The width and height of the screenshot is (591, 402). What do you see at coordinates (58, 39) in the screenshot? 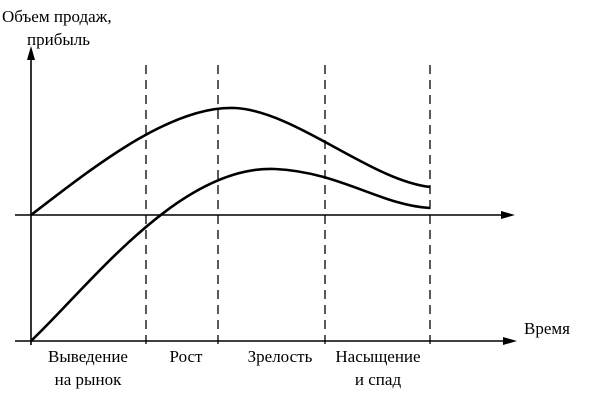
I see `y-axis-label: прибыль` at bounding box center [58, 39].